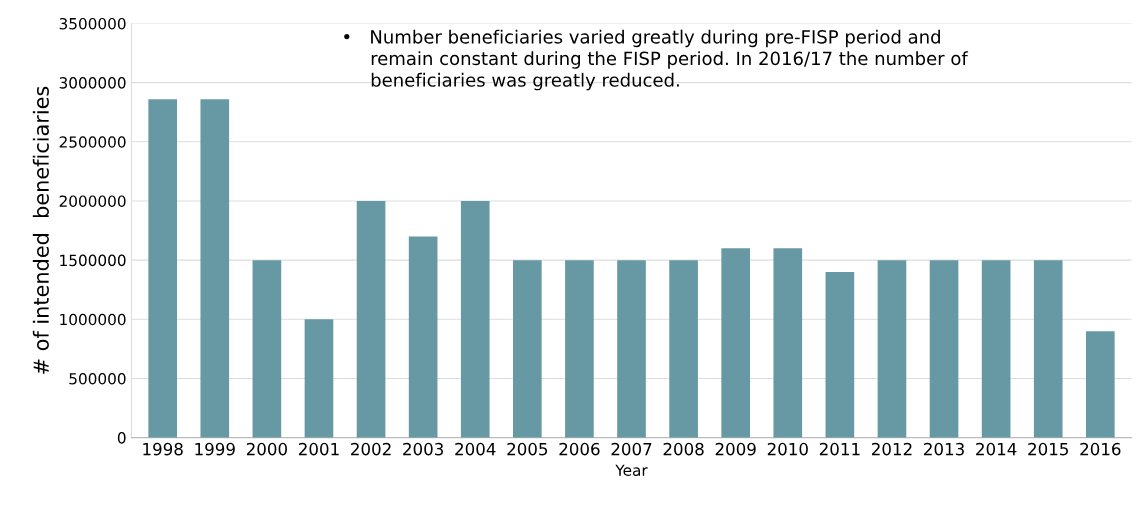  What do you see at coordinates (92, 201) in the screenshot?
I see `y-tick-label: 2000000` at bounding box center [92, 201].